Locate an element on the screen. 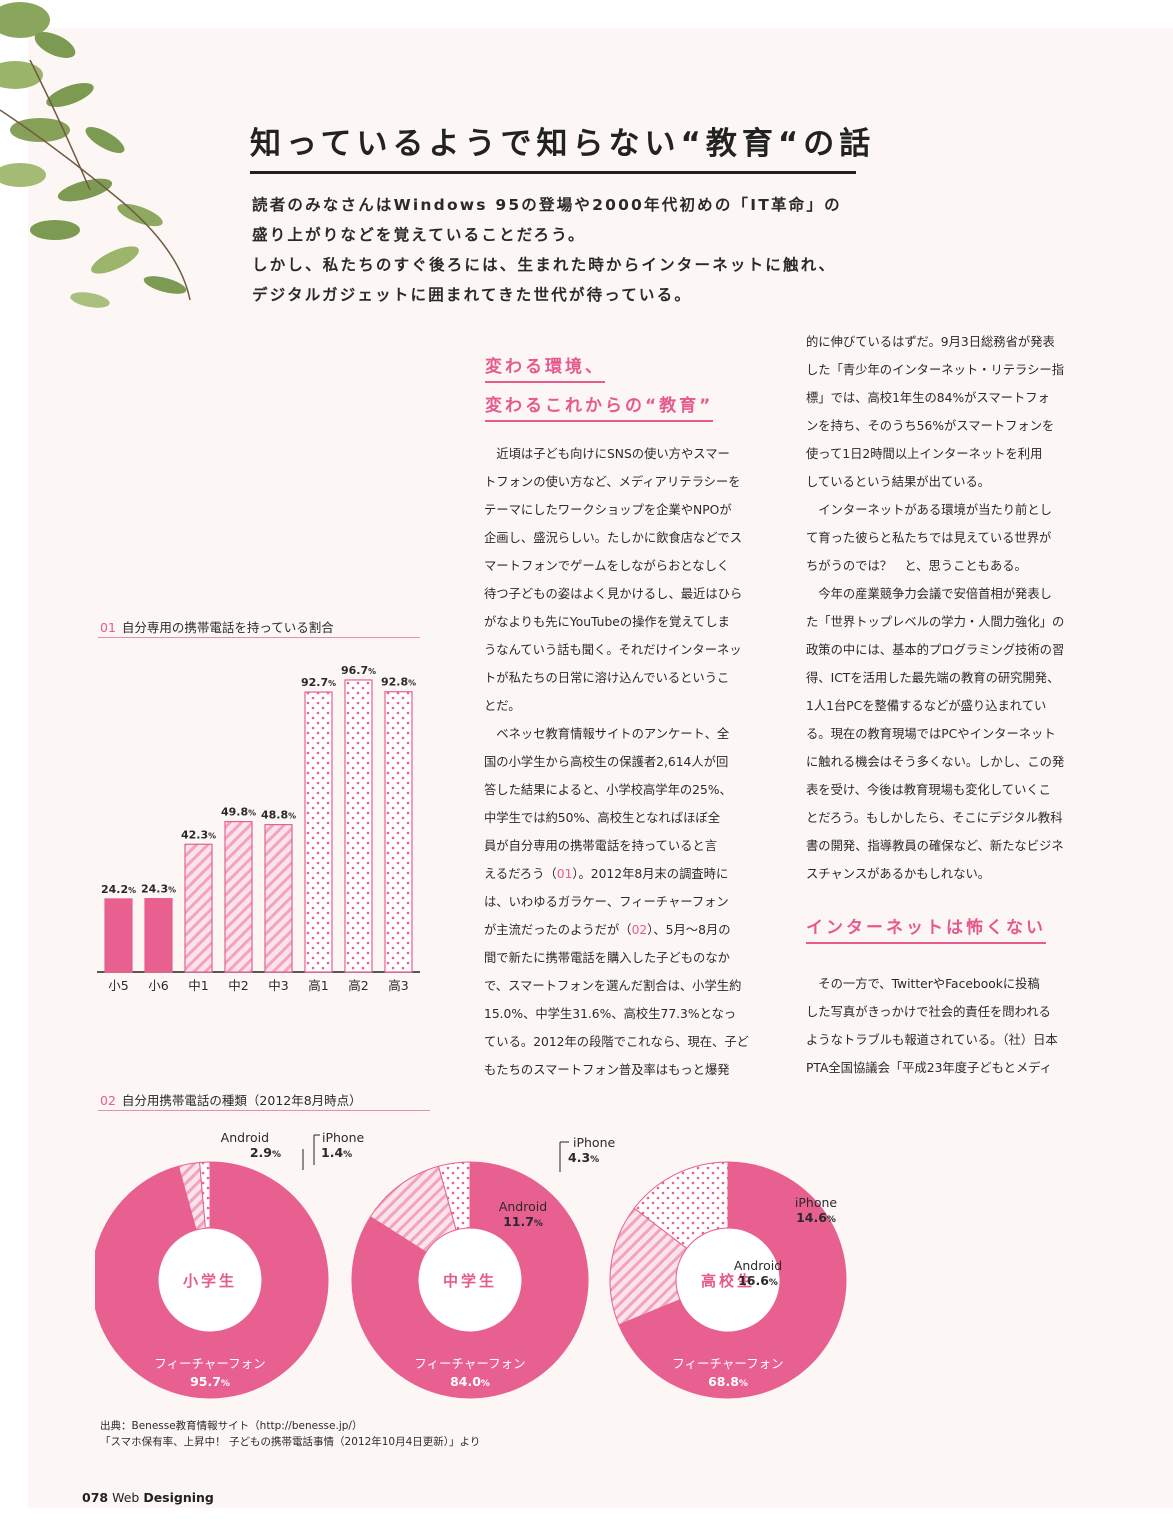  figure1-caption-text: 自分専用の携帯電話を持っている割合 is located at coordinates (227, 627).